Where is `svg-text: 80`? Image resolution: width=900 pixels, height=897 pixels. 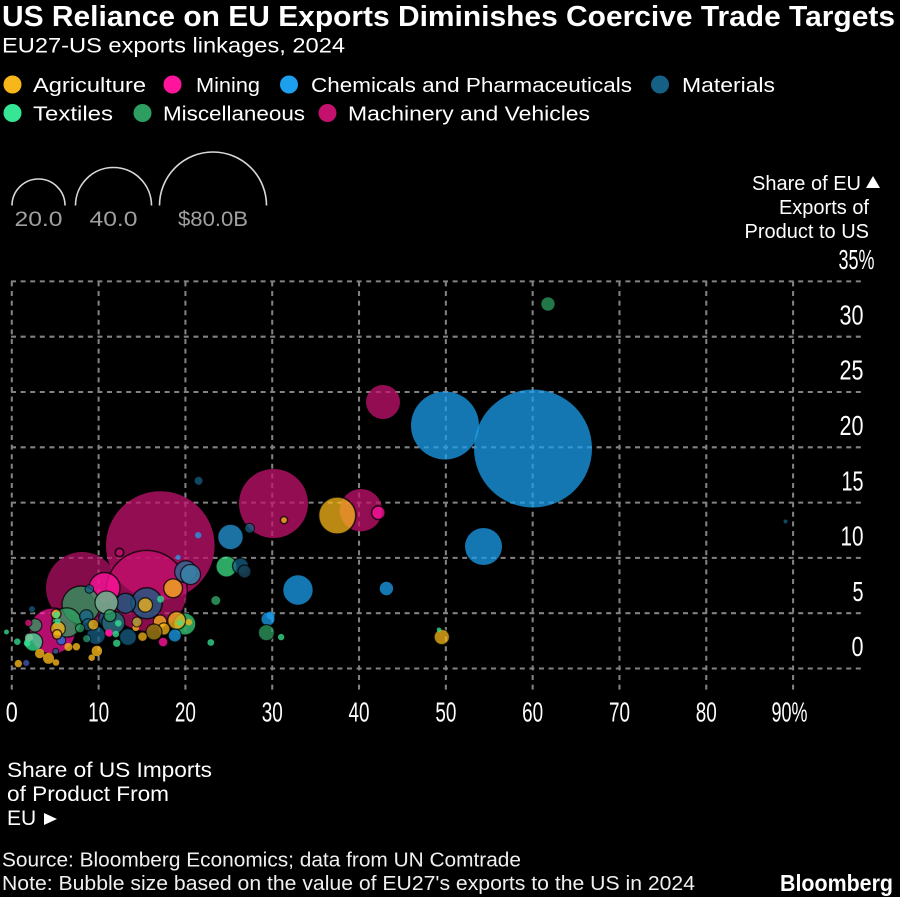 svg-text: 80 is located at coordinates (706, 712).